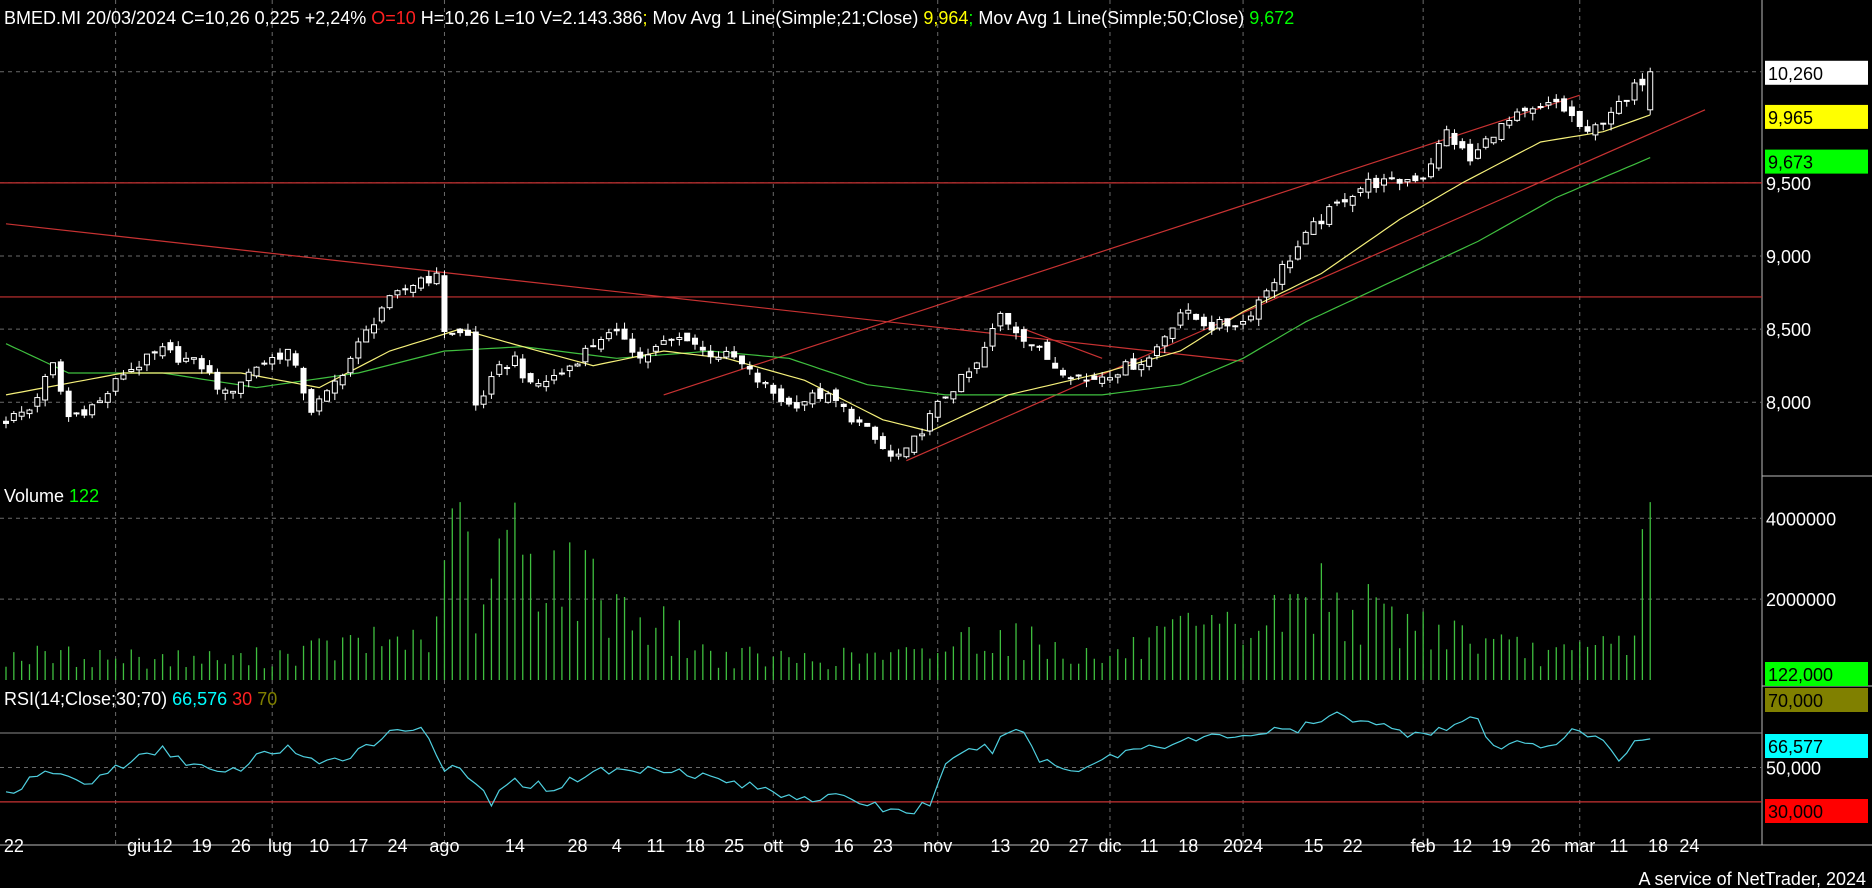 This screenshot has width=1872, height=888. What do you see at coordinates (241, 846) in the screenshot?
I see `date-tick-label: 26` at bounding box center [241, 846].